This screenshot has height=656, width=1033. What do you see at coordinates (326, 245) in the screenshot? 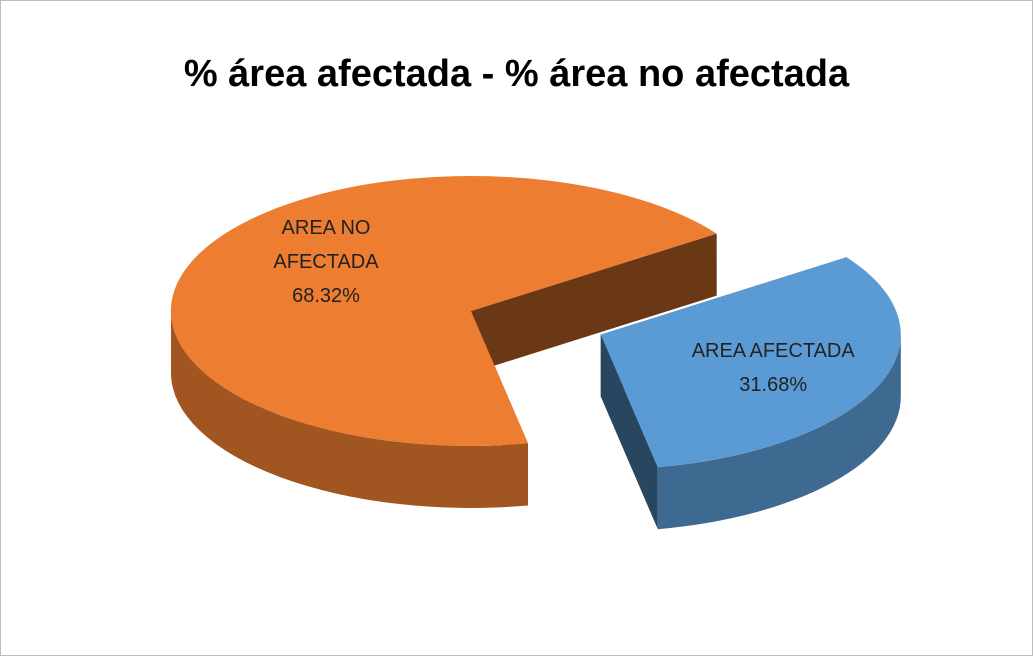
I see `slice-label: AREA NO AFECTADA` at bounding box center [326, 245].